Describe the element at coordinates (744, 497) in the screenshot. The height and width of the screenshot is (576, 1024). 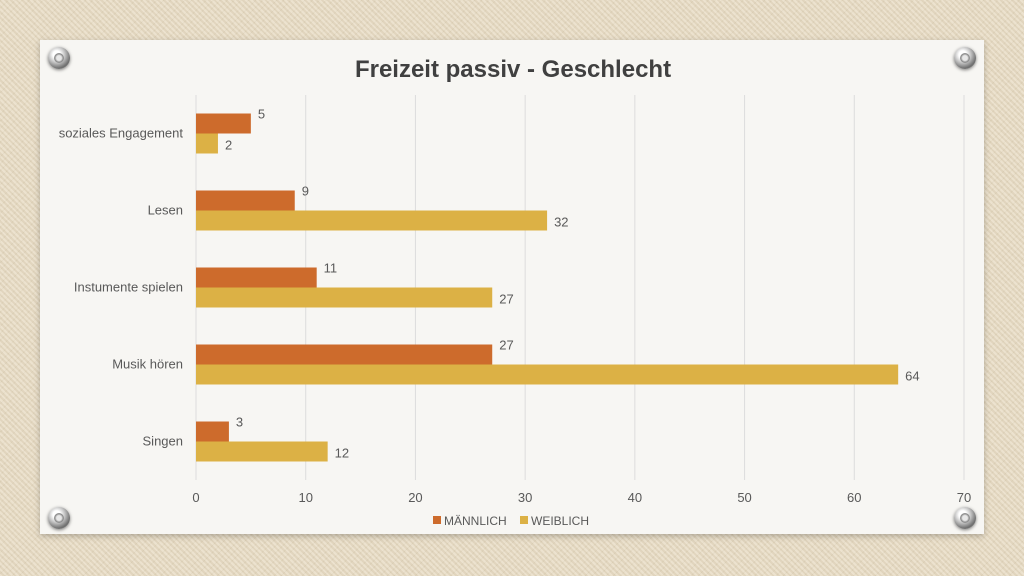
I see `x-tick-label: 50` at that location.